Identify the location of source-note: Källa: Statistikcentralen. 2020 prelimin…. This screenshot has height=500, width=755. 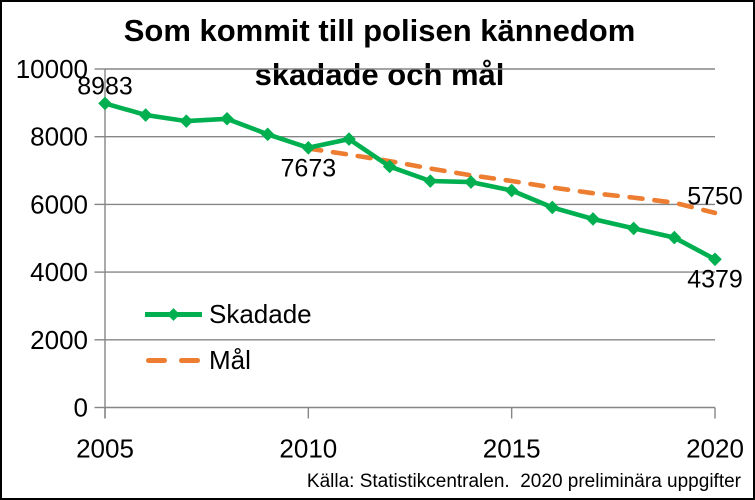
(523, 481).